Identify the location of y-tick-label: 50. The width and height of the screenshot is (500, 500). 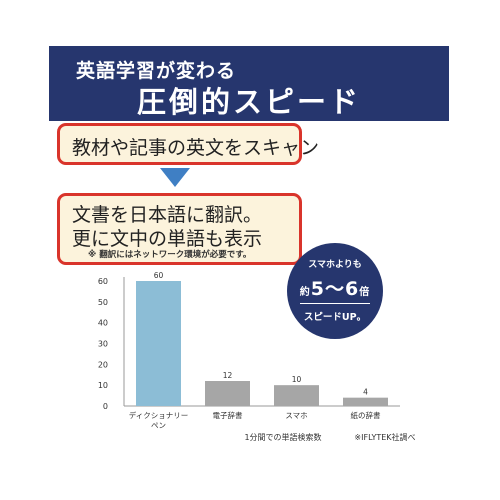
(103, 302).